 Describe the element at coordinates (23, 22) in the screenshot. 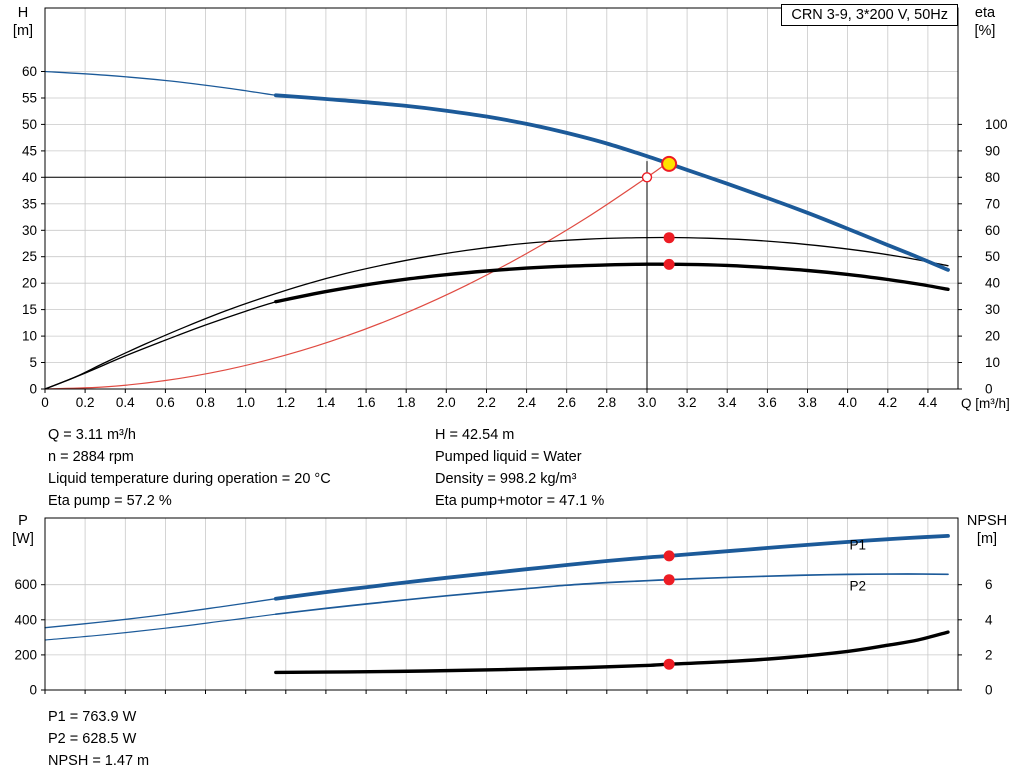

I see `h-axis-label: H [m]` at that location.